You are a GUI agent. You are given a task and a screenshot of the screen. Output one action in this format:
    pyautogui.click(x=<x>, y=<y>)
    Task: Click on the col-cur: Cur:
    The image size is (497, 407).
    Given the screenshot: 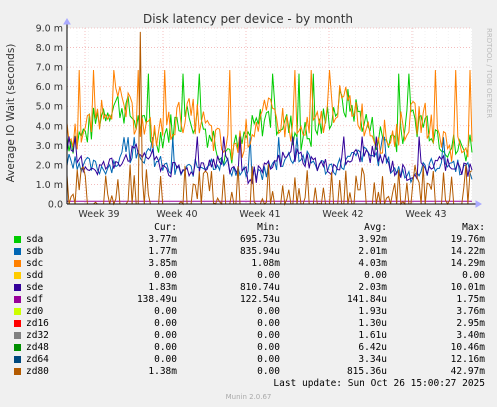 What is the action you would take?
    pyautogui.click(x=165, y=227)
    